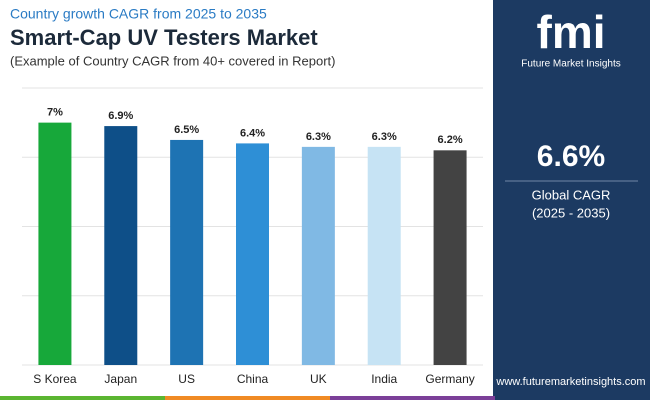  What do you see at coordinates (318, 379) in the screenshot?
I see `x-tick-label: UK` at bounding box center [318, 379].